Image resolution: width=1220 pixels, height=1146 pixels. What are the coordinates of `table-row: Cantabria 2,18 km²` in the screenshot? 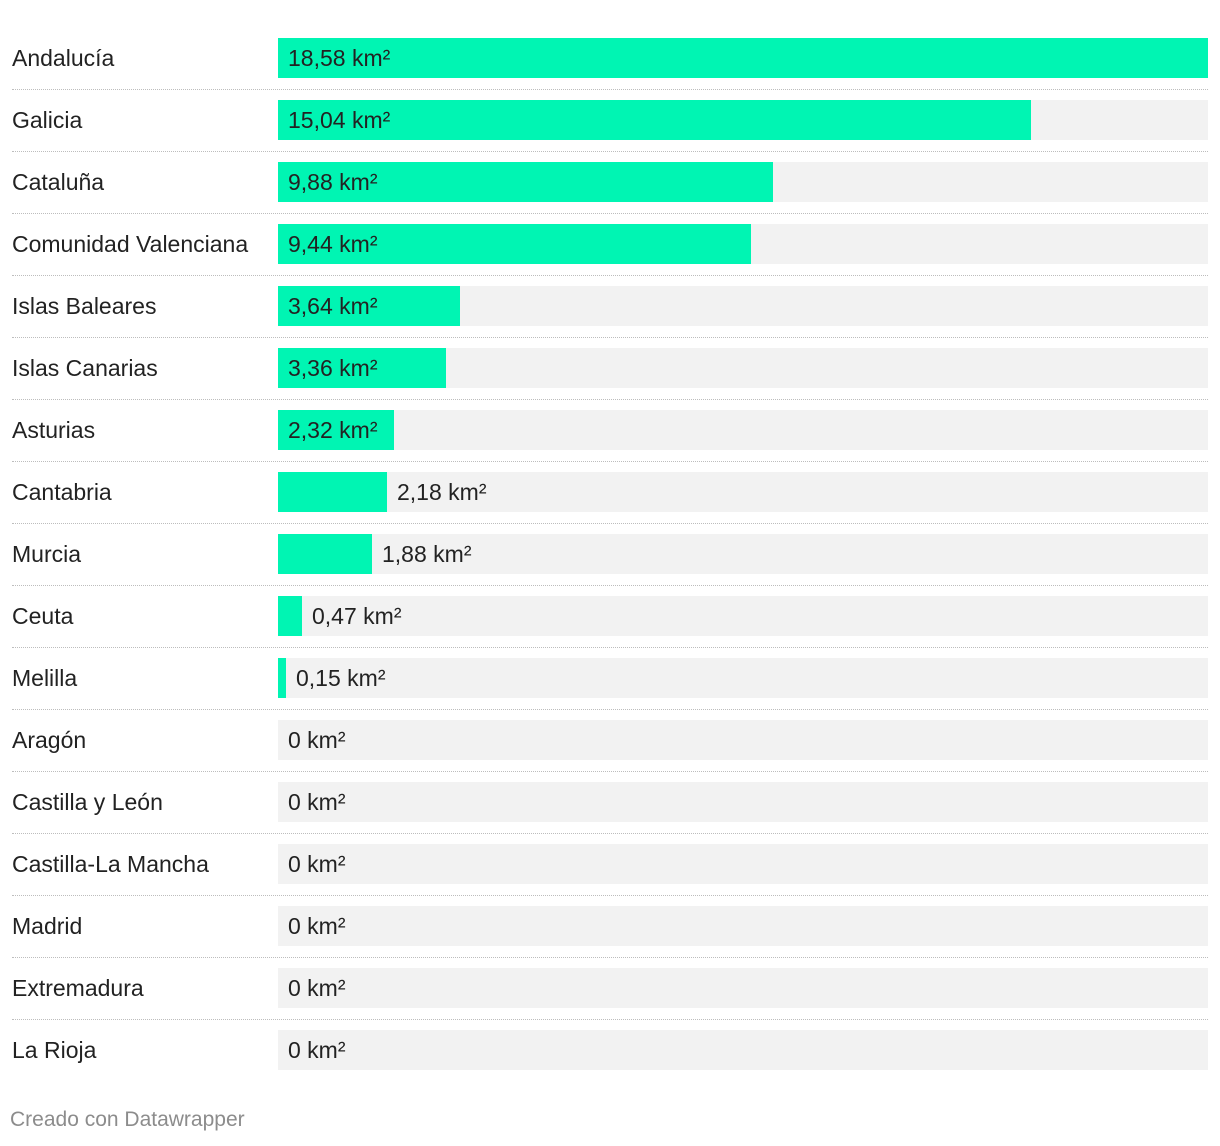 It's located at (610, 489).